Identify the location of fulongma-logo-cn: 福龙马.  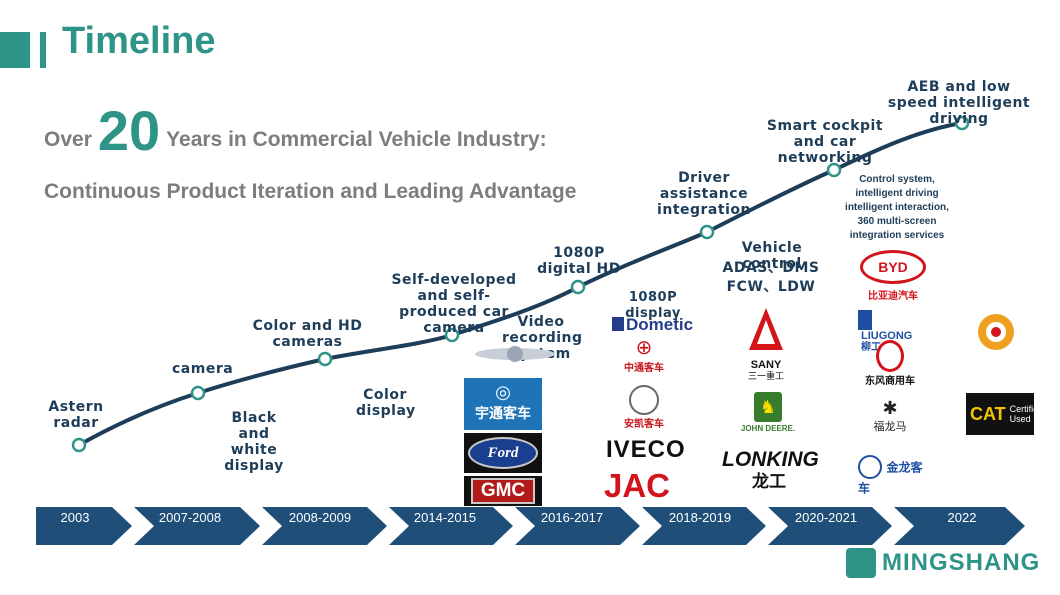
(890, 427).